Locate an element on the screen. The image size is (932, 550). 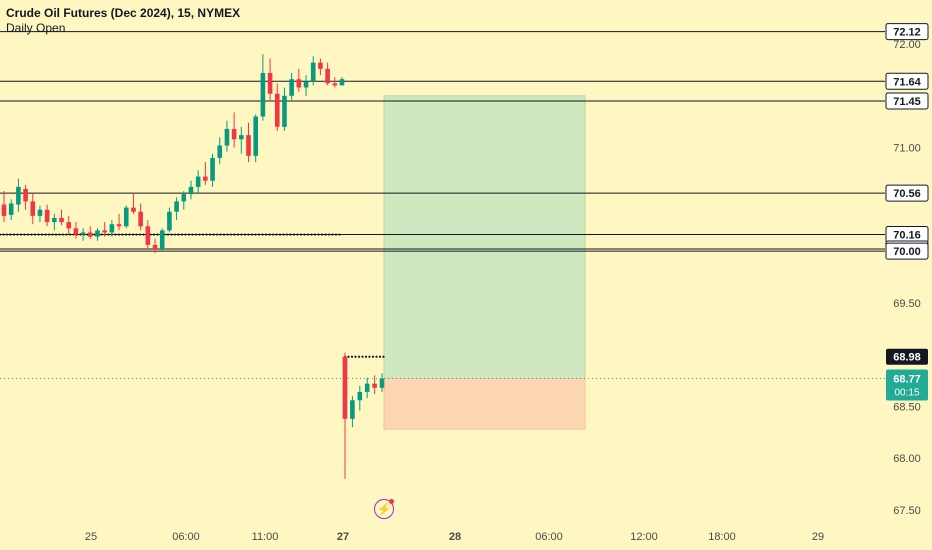
daily-open-plot is located at coordinates (192, 295).